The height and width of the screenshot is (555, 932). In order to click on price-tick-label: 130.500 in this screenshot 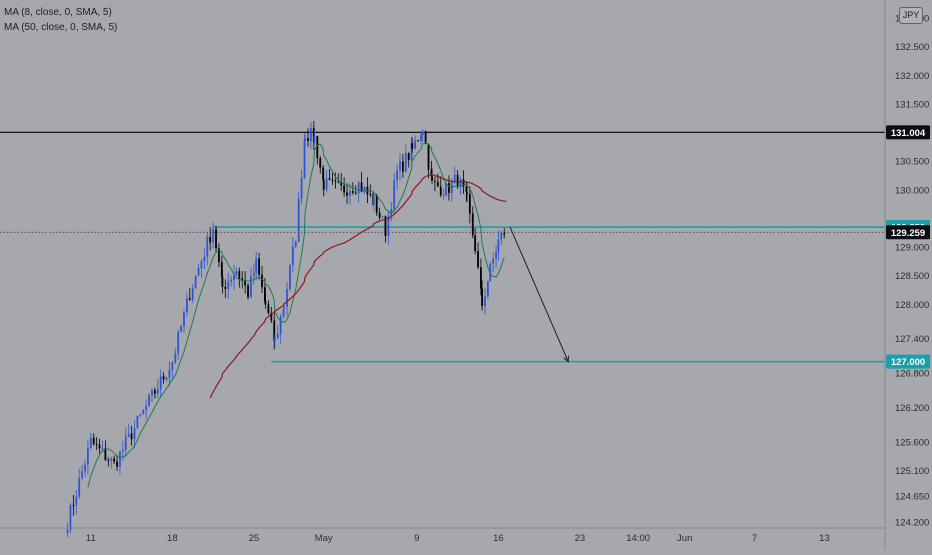, I will do `click(912, 162)`.